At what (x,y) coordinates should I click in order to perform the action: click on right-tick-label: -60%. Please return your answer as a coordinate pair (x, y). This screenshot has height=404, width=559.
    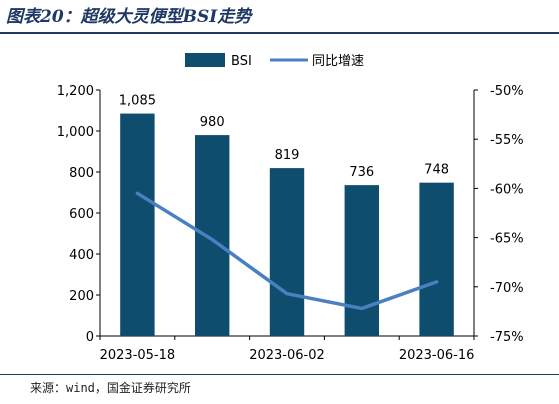
    Looking at the image, I should click on (507, 189).